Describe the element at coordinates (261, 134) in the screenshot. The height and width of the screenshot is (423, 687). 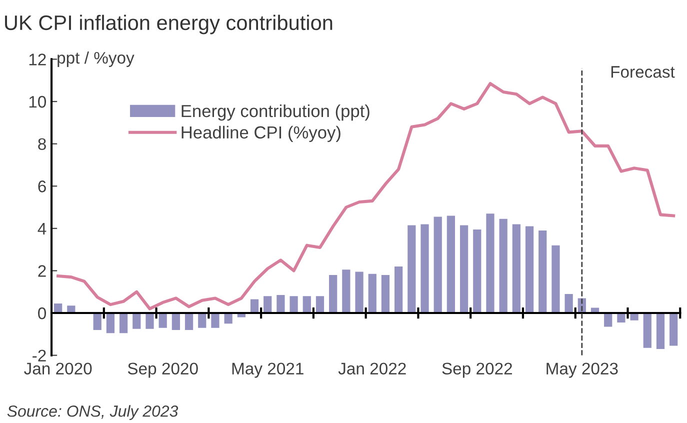
I see `legend-label: Headline CPI (%yoy)` at that location.